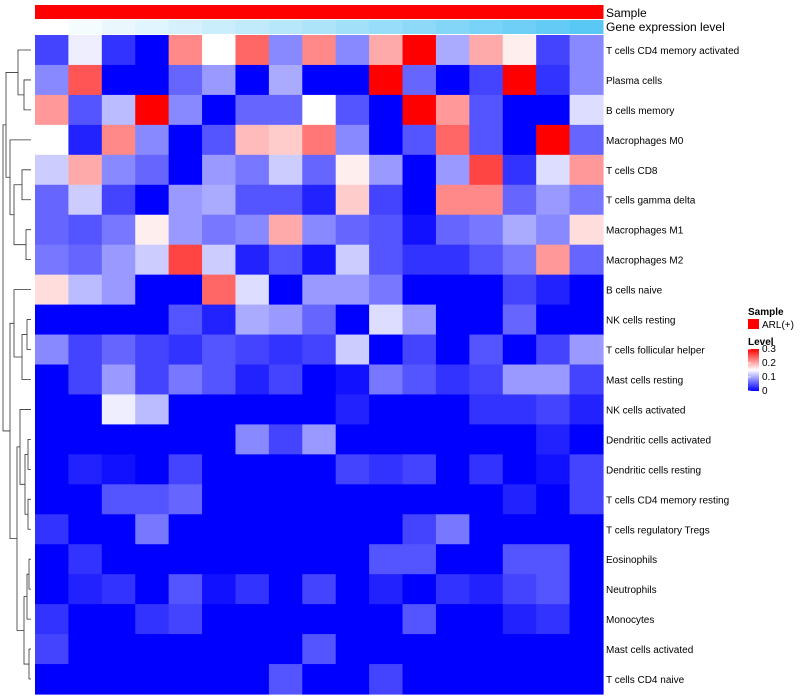 Image resolution: width=800 pixels, height=700 pixels. What do you see at coordinates (753, 324) in the screenshot?
I see `legend-sample-swatch` at bounding box center [753, 324].